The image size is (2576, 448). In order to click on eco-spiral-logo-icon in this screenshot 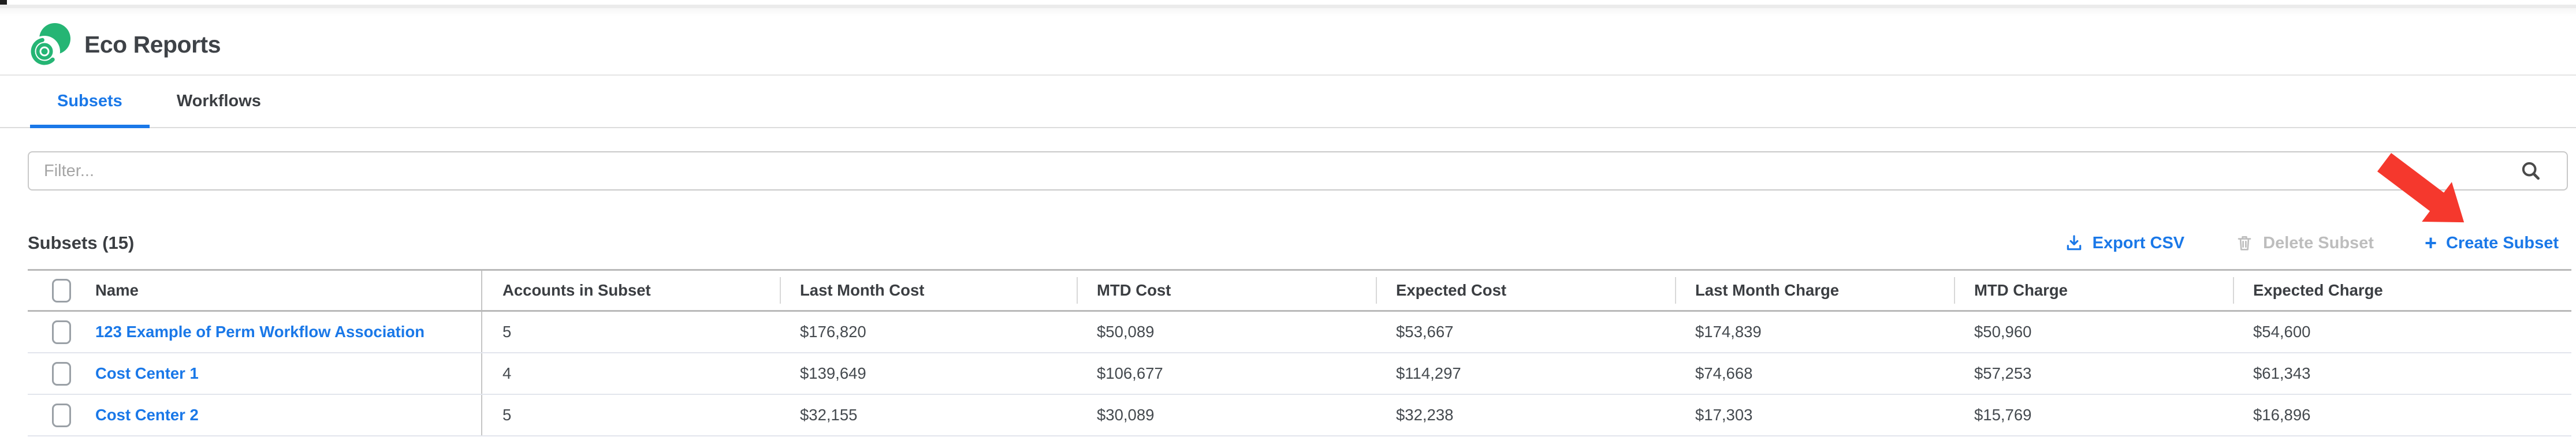, I will do `click(49, 44)`.